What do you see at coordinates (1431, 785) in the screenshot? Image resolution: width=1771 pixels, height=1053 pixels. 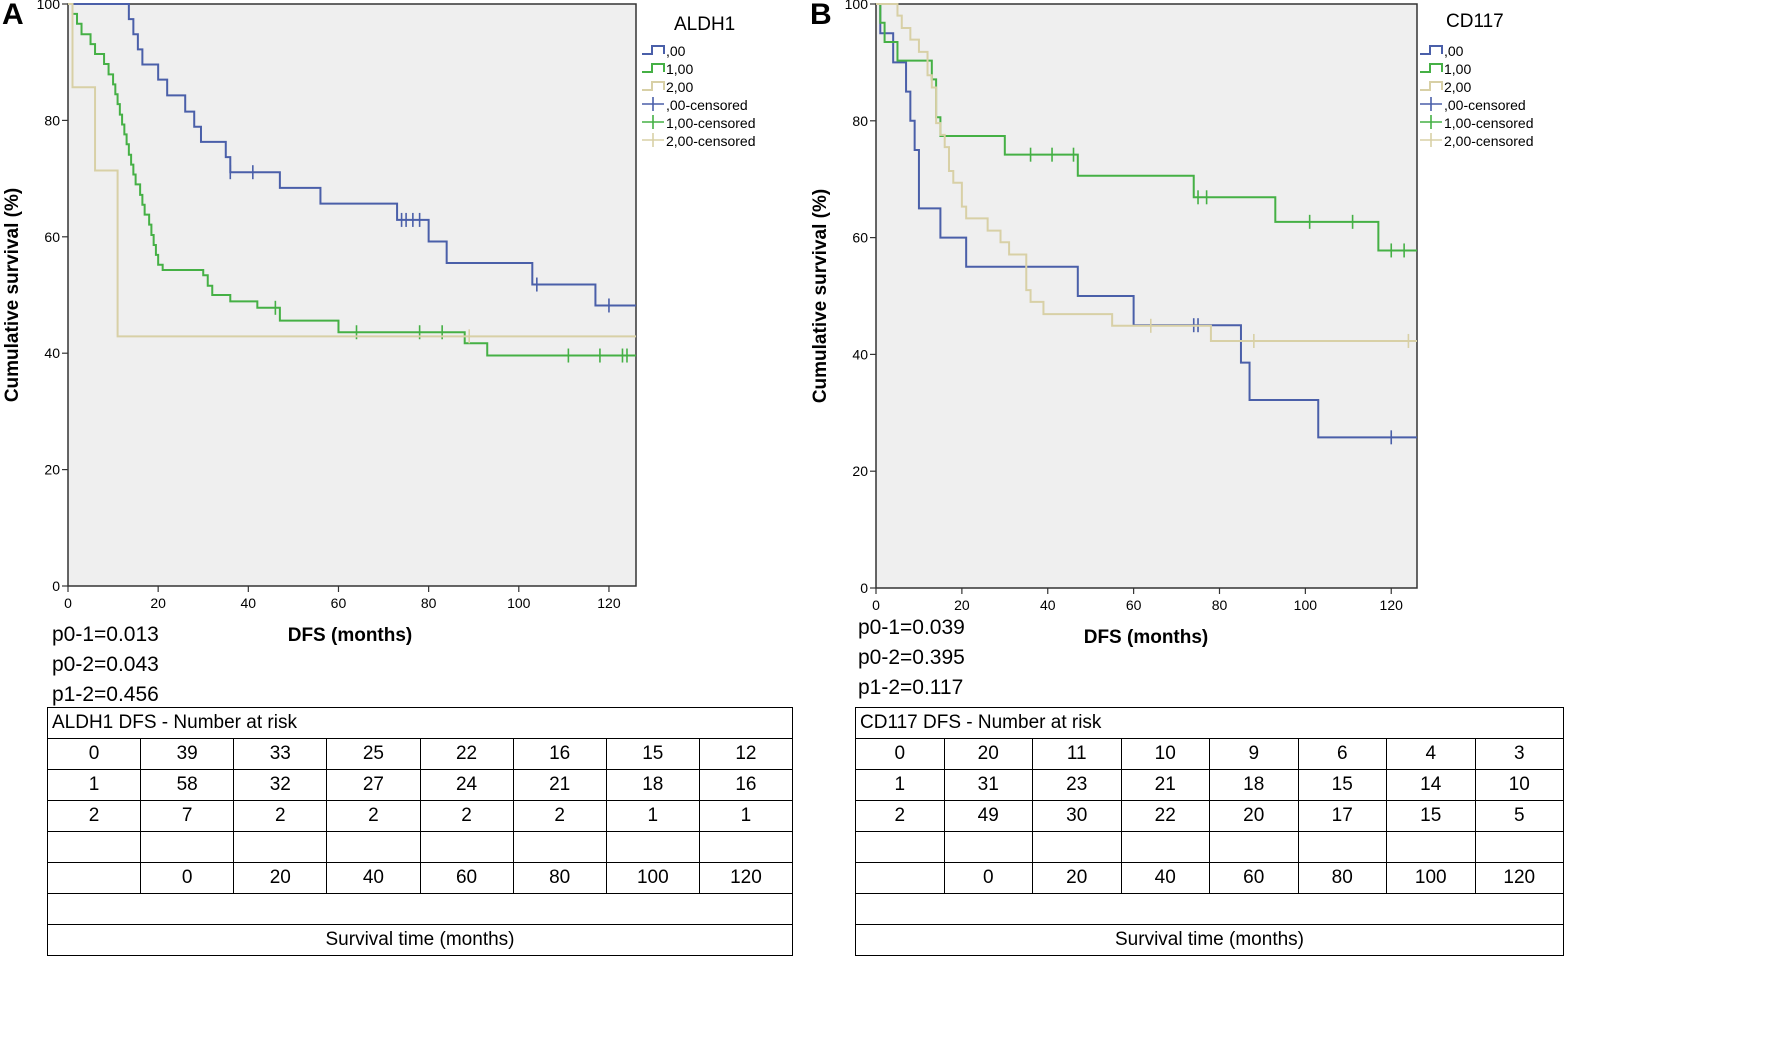 I see `risk-cell: 14` at bounding box center [1431, 785].